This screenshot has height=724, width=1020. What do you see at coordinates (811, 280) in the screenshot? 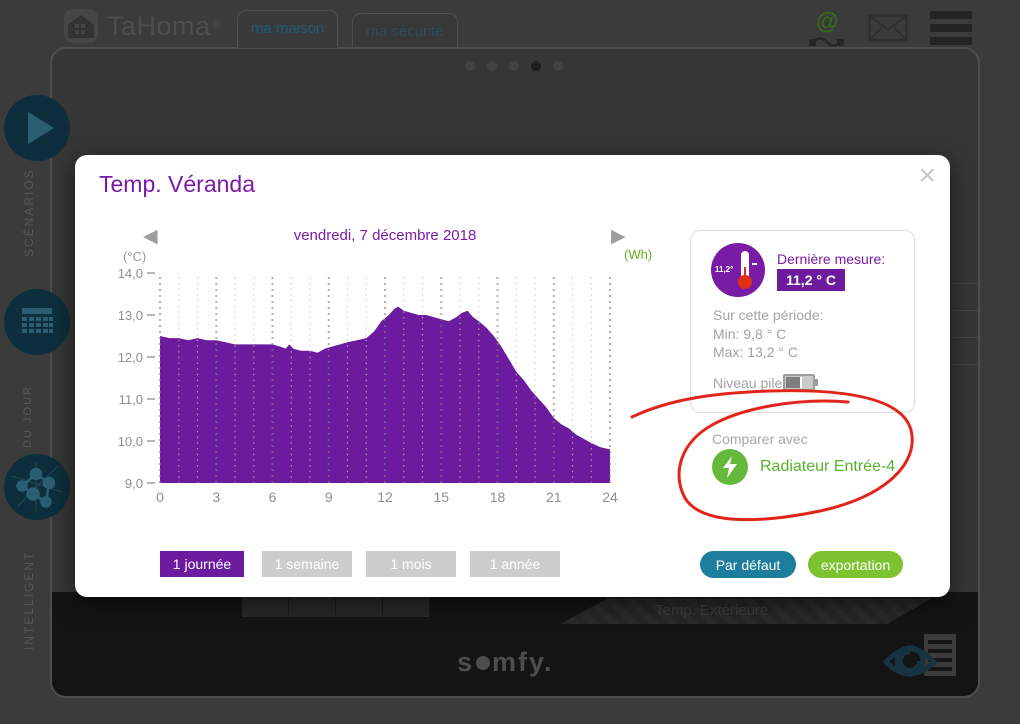
I see `last-measure-value: 11,2 ° C` at bounding box center [811, 280].